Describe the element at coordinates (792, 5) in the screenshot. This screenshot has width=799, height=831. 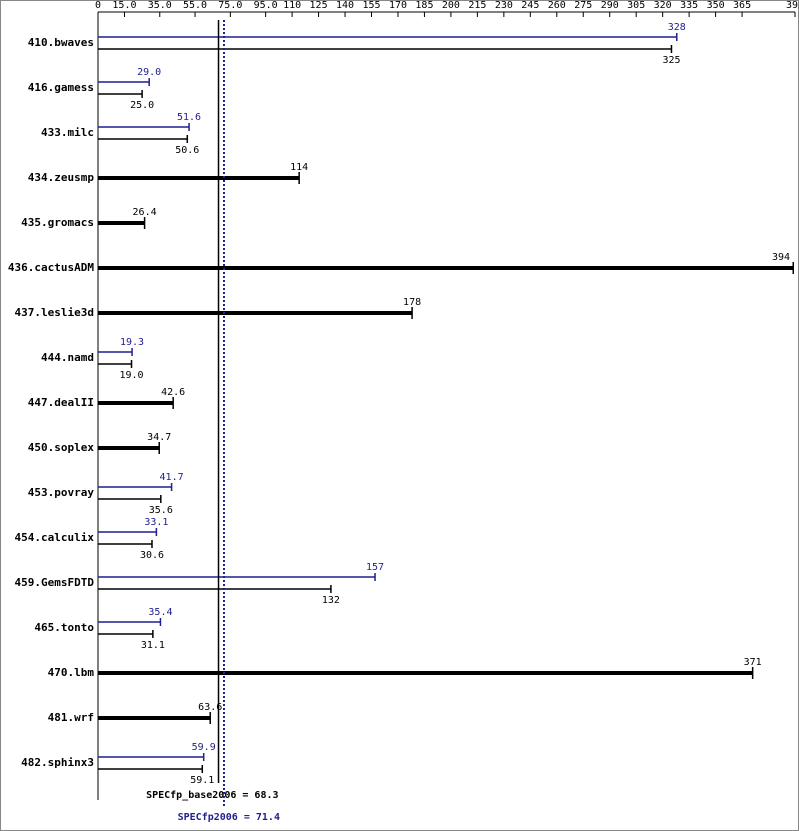
I see `x-tick-label: 395` at that location.